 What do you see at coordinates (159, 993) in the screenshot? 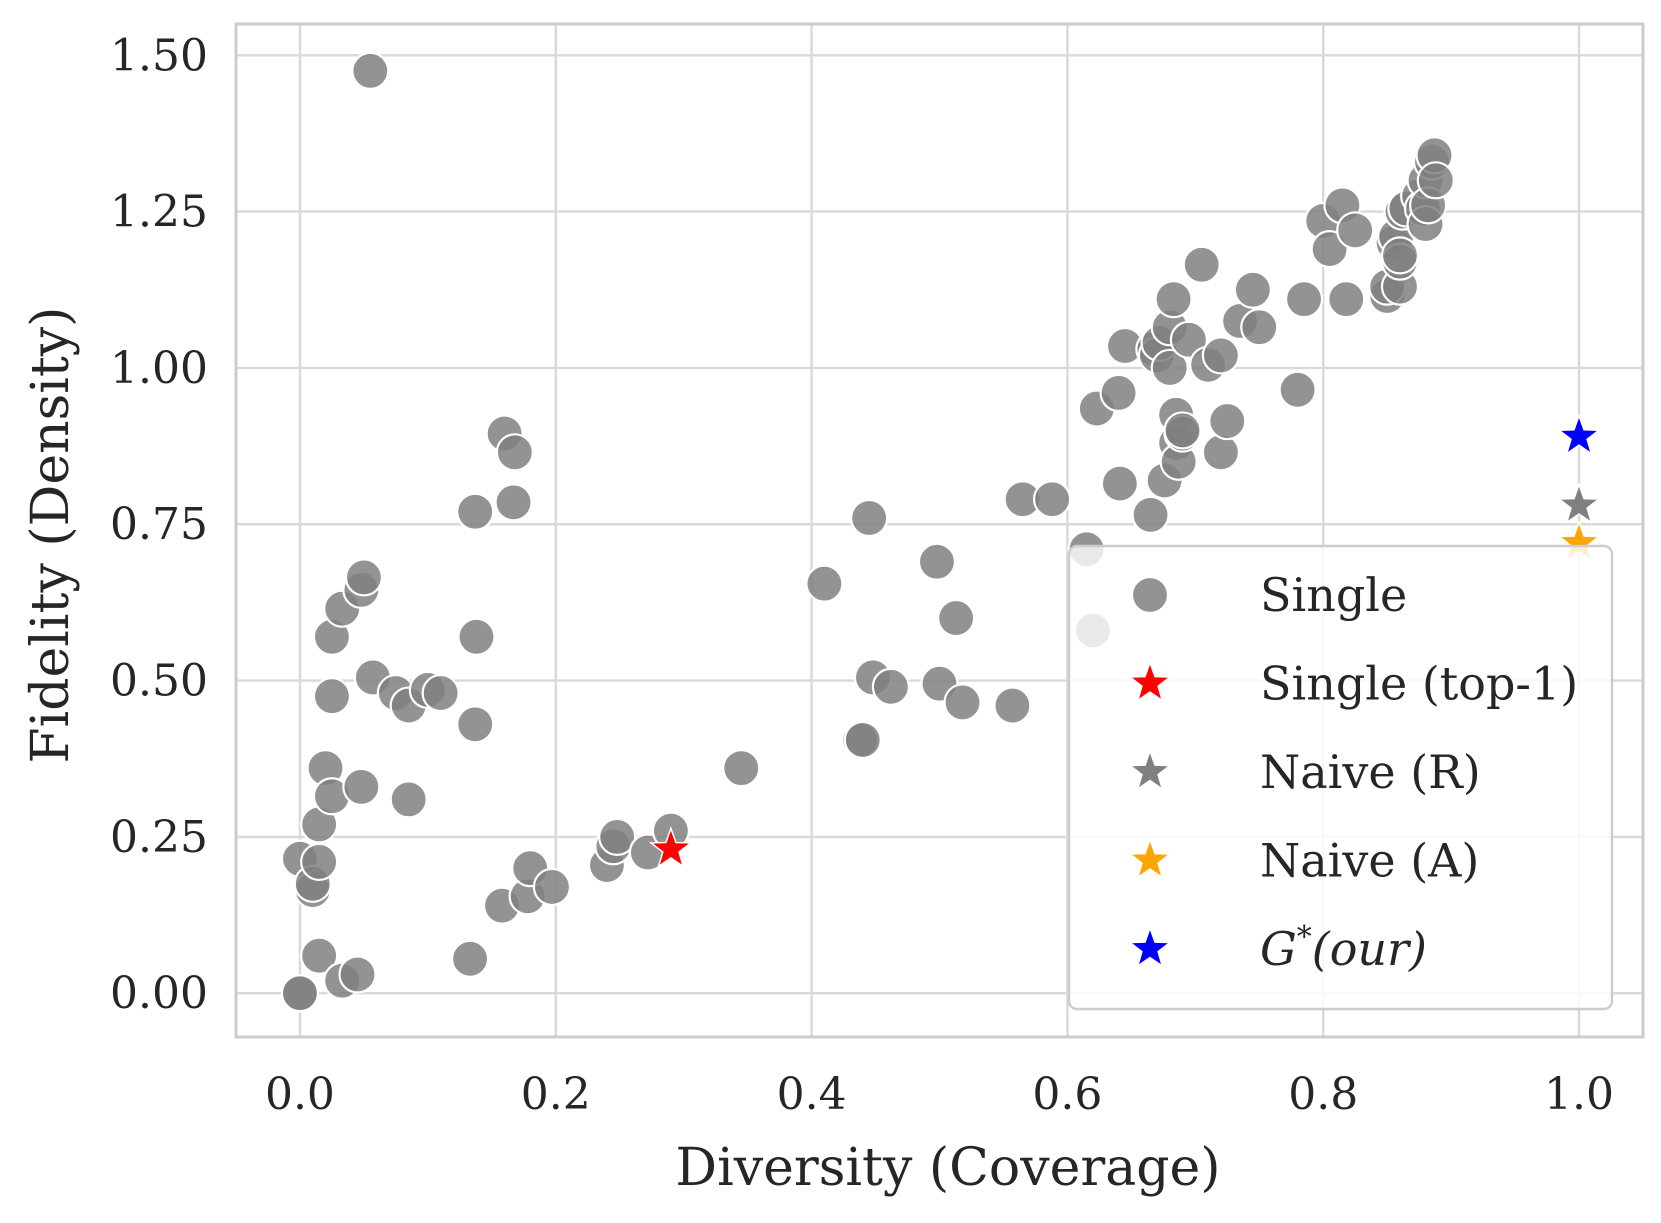
I see `y-tick-label: 0.00` at bounding box center [159, 993].